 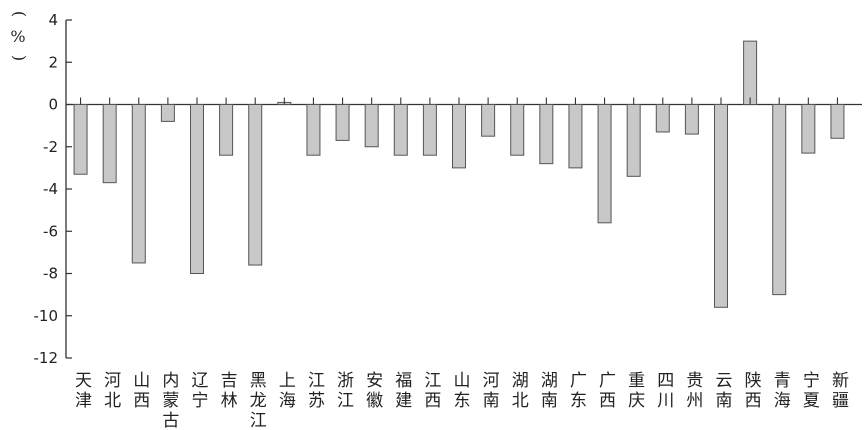 I want to click on x-category-label: 龙, so click(x=258, y=401).